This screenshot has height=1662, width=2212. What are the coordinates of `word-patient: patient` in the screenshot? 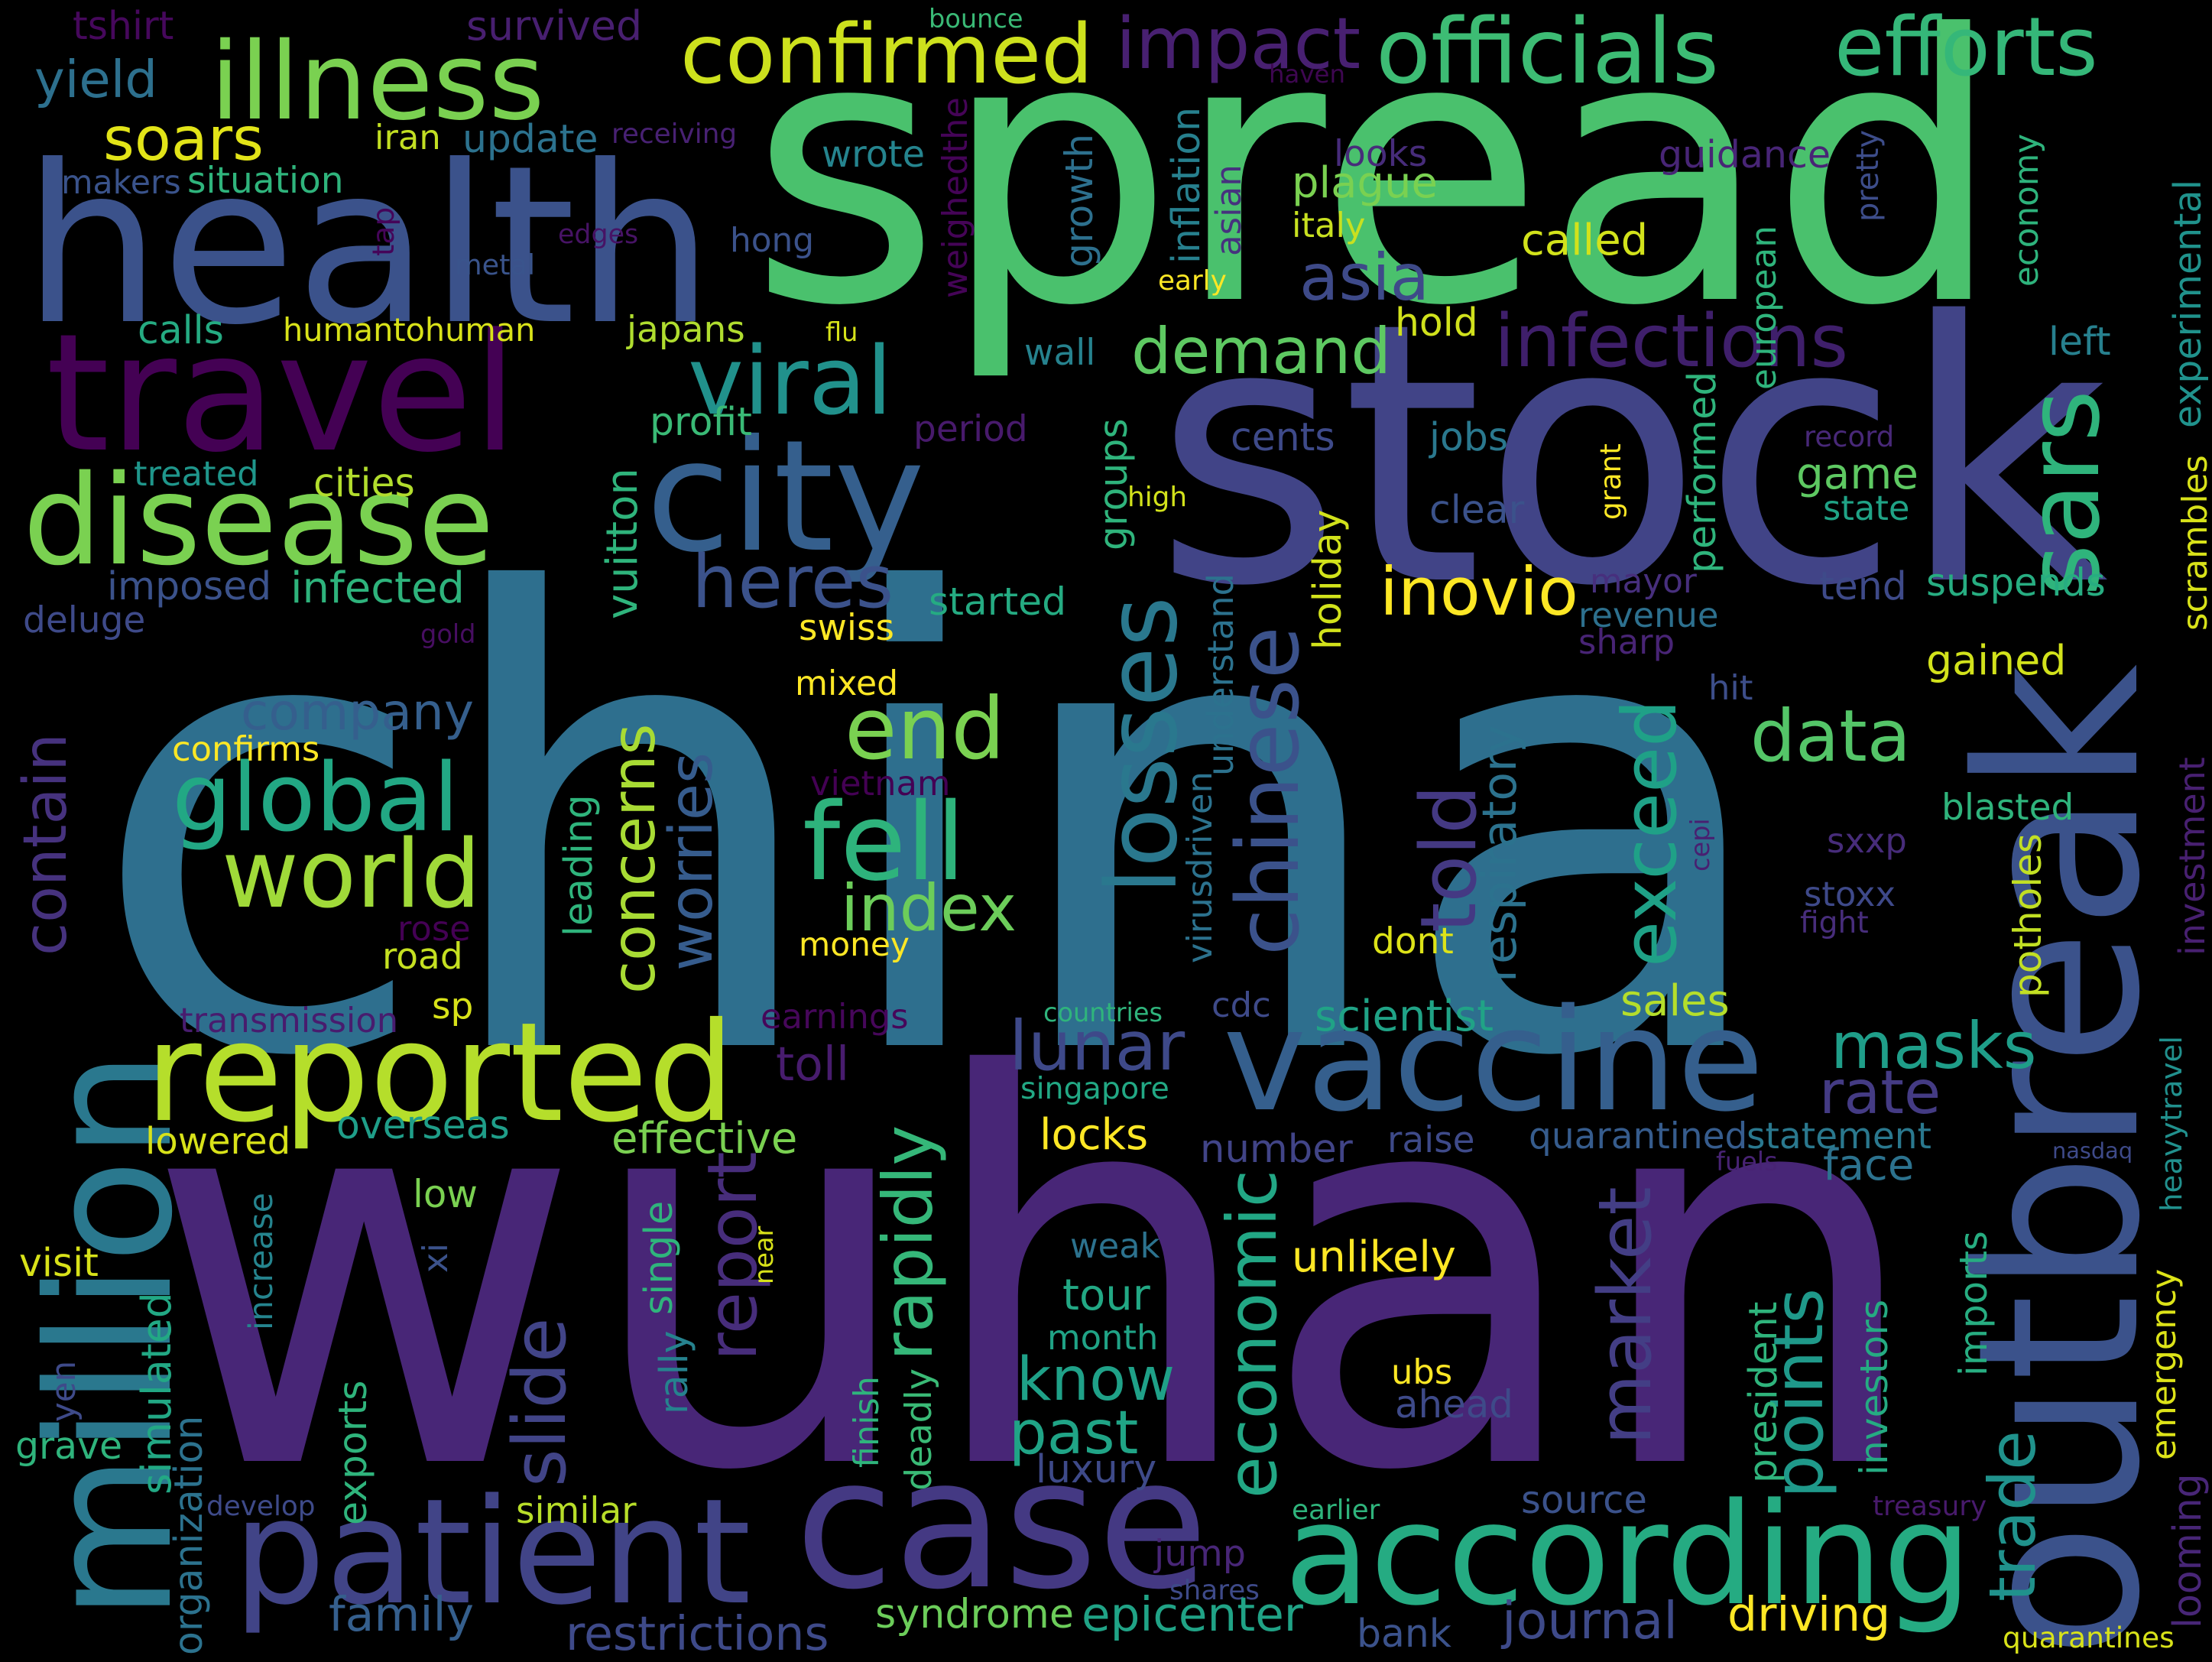 It's located at (492, 1551).